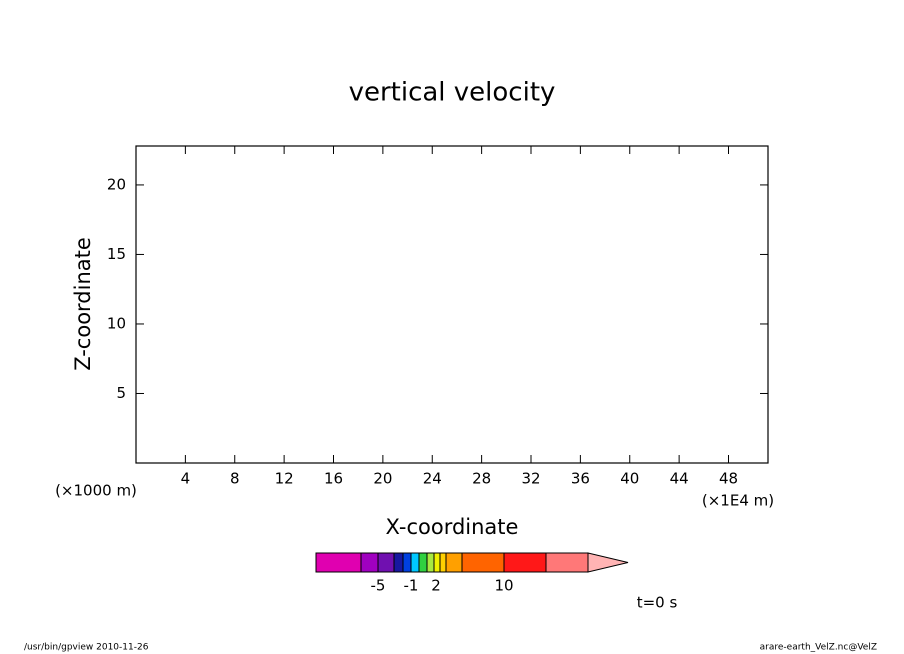 The image size is (904, 654). What do you see at coordinates (333, 479) in the screenshot?
I see `x-tick-label: 16` at bounding box center [333, 479].